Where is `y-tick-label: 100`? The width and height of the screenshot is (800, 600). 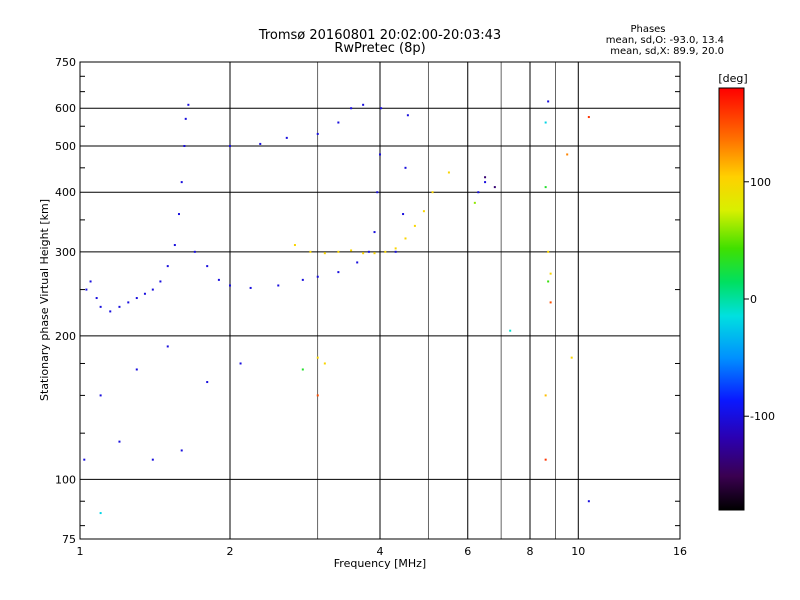 y-tick-label: 100 is located at coordinates (65, 479).